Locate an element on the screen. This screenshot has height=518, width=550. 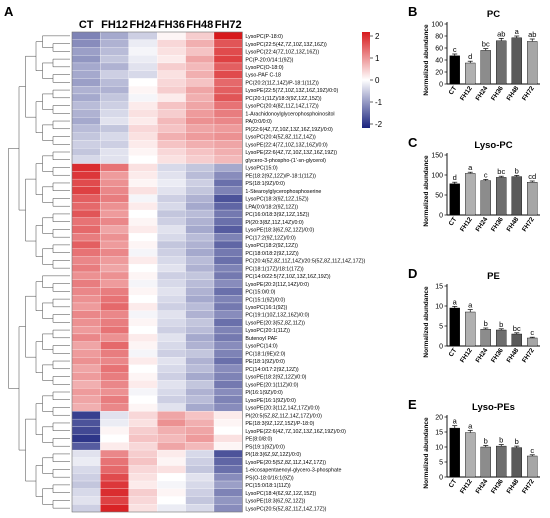
x-tick-label: FH36 is located at coordinates (497, 224).